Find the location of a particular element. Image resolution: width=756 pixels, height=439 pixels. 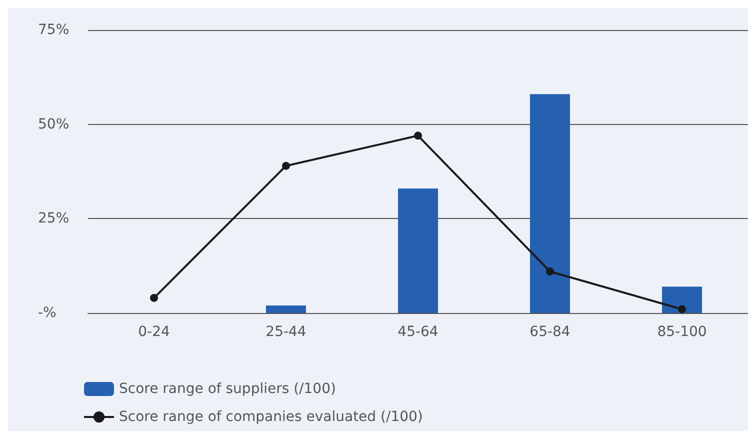

x-tick-label: 45-64 is located at coordinates (418, 332).